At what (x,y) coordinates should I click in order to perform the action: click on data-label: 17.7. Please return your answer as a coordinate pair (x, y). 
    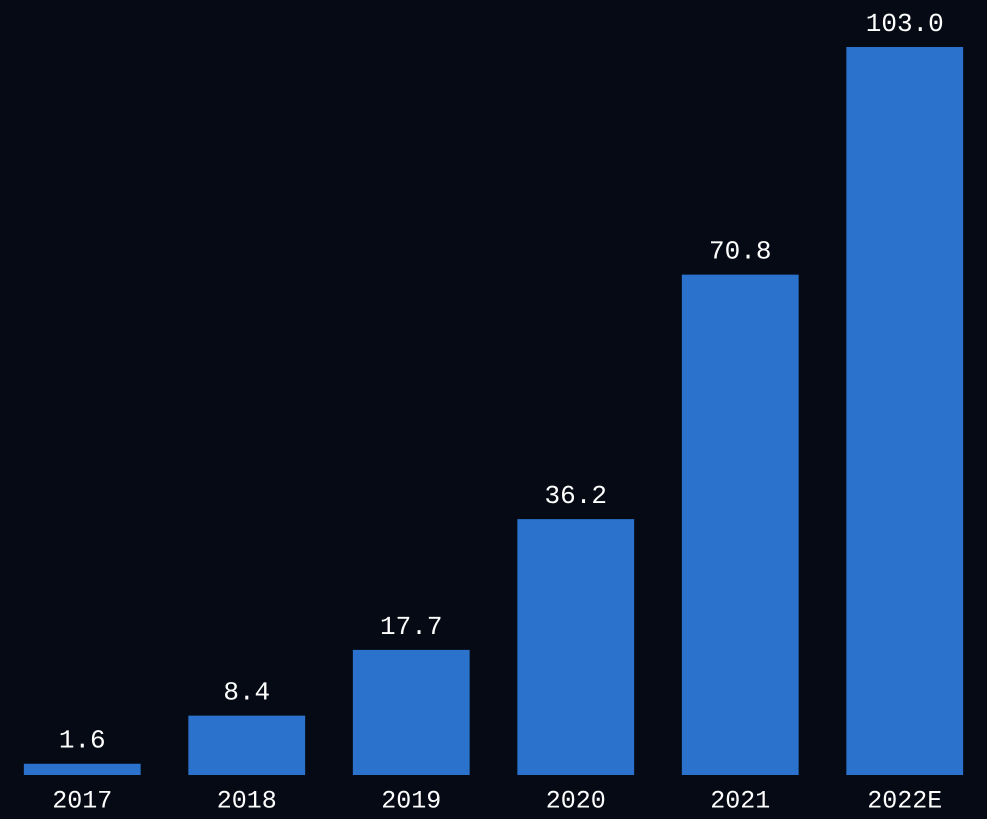
    Looking at the image, I should click on (411, 627).